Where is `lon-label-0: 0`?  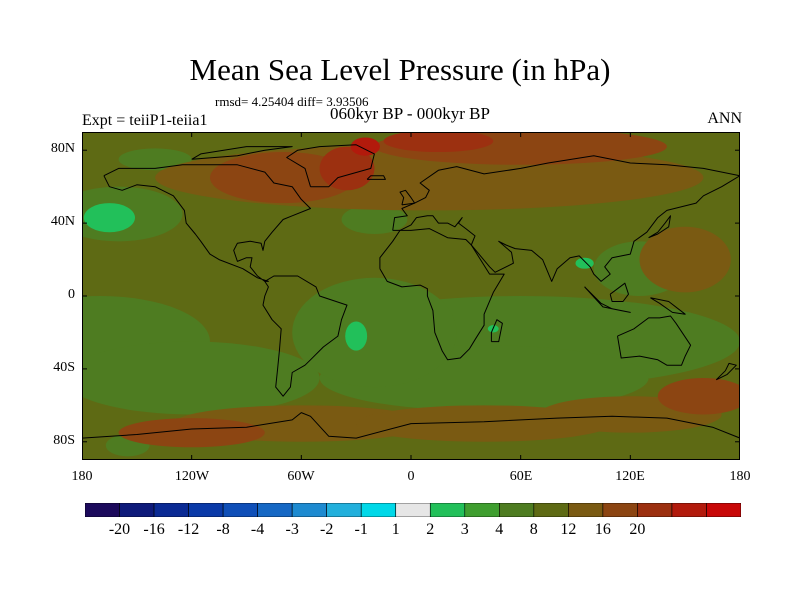
lon-label-0: 0 is located at coordinates (411, 476).